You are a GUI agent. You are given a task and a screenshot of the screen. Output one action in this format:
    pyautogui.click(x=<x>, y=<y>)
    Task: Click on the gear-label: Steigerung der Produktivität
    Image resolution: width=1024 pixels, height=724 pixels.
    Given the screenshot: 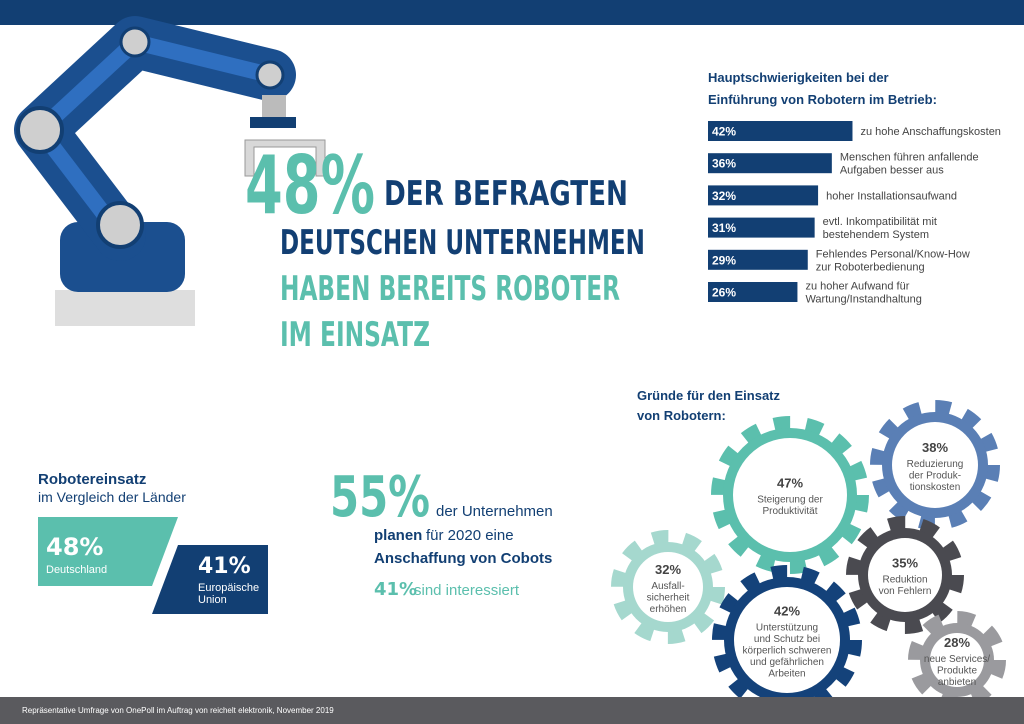 What is the action you would take?
    pyautogui.click(x=790, y=506)
    